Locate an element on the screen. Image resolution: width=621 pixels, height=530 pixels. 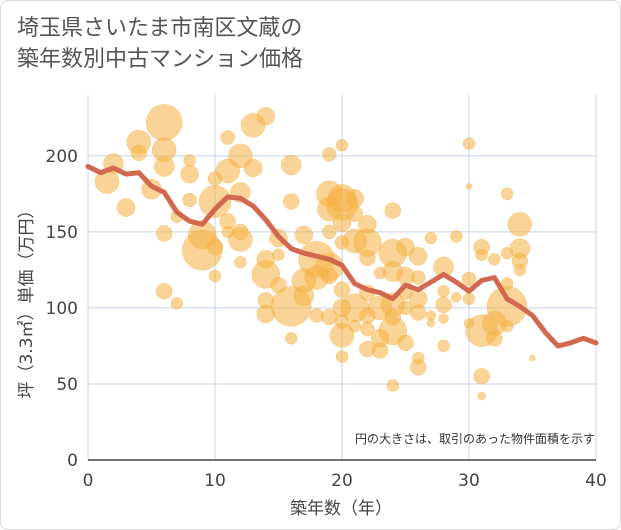
x-tick-label: 30 is located at coordinates (469, 481).